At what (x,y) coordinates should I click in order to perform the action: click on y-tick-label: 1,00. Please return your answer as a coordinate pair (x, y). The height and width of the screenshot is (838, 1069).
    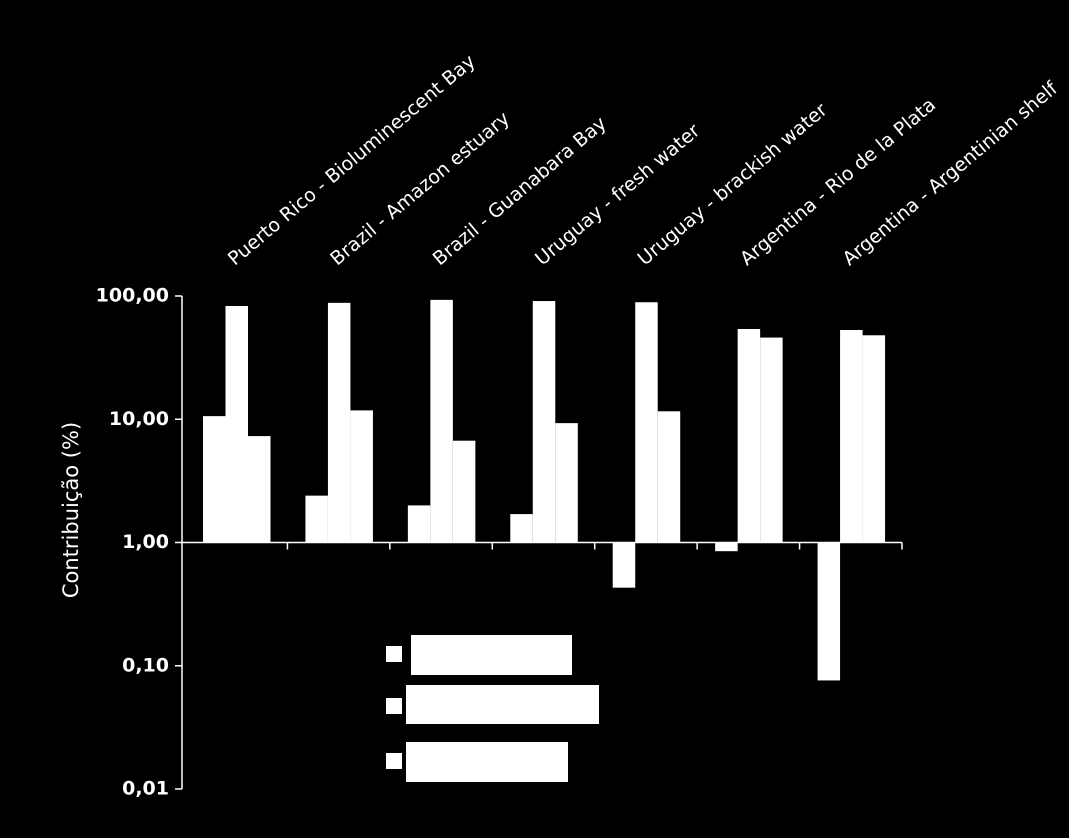
    Looking at the image, I should click on (145, 542).